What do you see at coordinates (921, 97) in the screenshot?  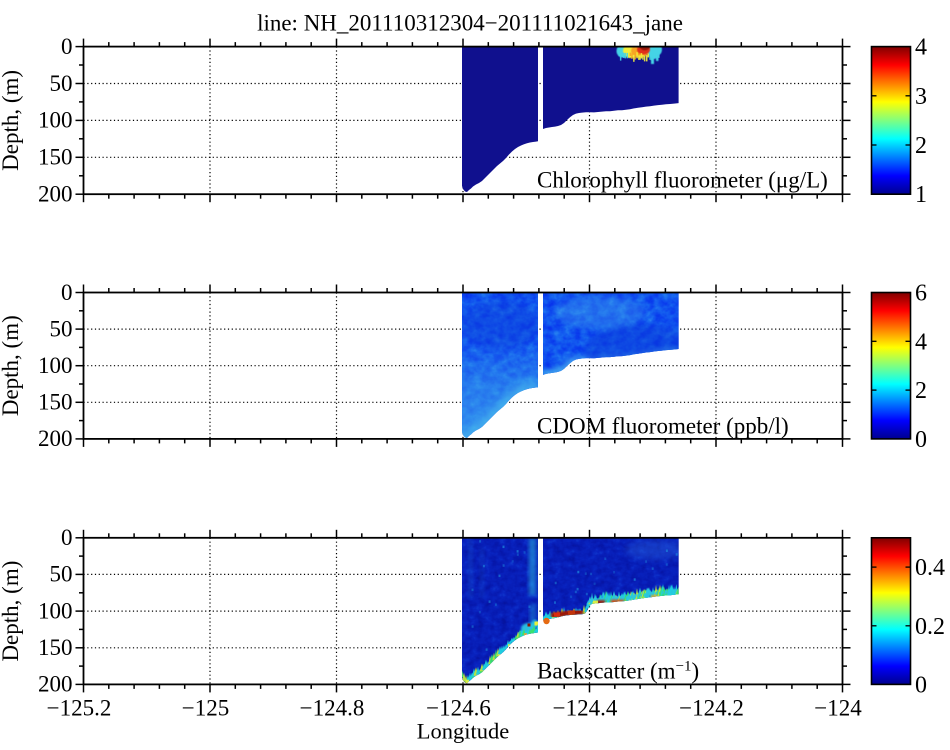 I see `svg-text: 3` at bounding box center [921, 97].